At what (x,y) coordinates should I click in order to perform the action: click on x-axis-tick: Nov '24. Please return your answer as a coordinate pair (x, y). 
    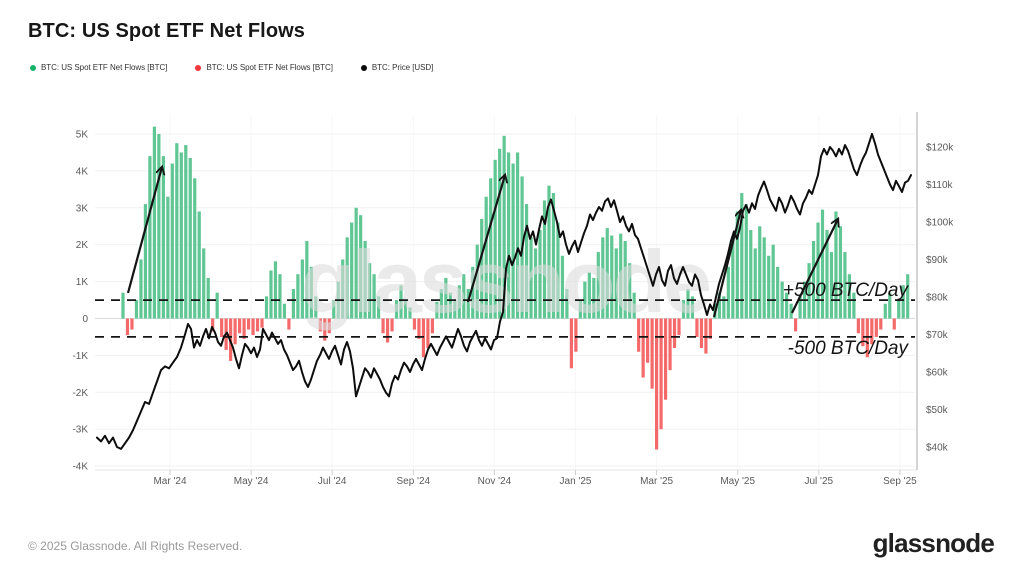
    Looking at the image, I should click on (495, 481).